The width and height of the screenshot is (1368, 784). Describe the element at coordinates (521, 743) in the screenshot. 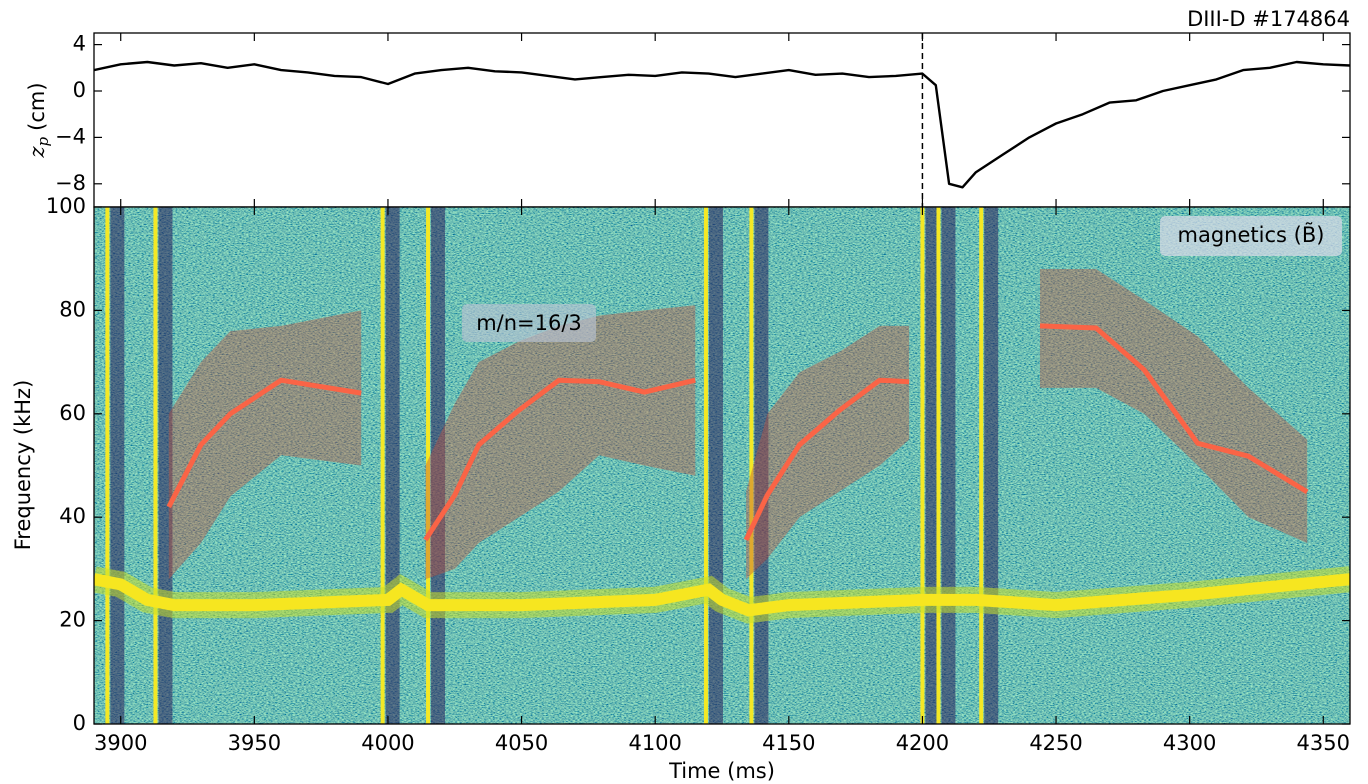

I see `x-tick-label: 4050` at that location.